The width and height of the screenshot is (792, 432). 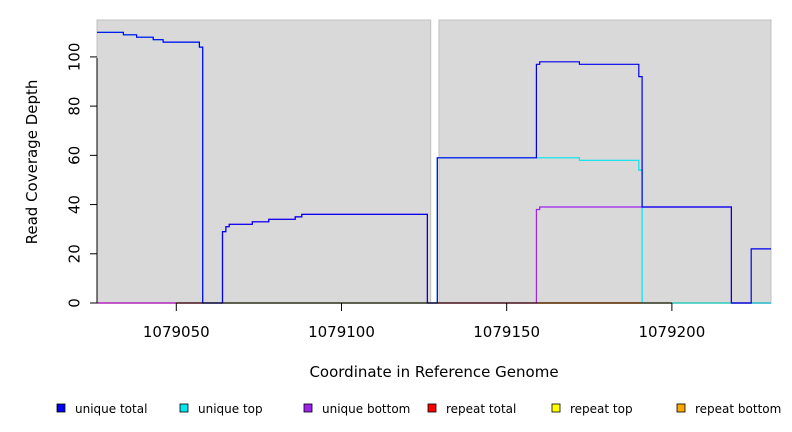 What do you see at coordinates (601, 409) in the screenshot?
I see `legend-label: repeat top` at bounding box center [601, 409].